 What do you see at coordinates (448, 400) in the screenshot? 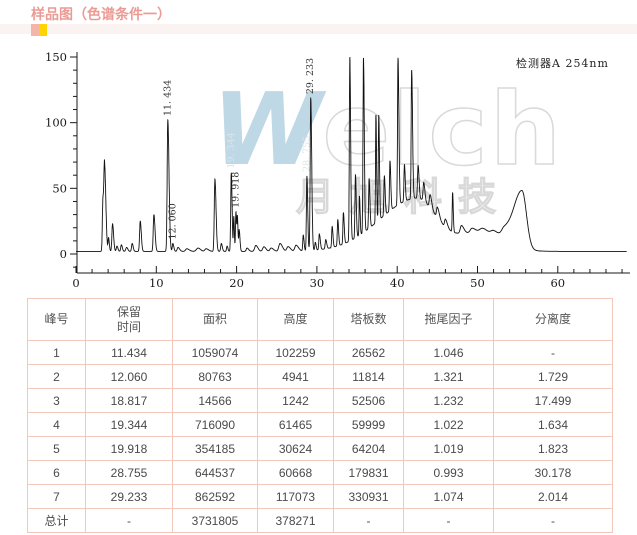
I see `table-cell: 1.232` at bounding box center [448, 400].